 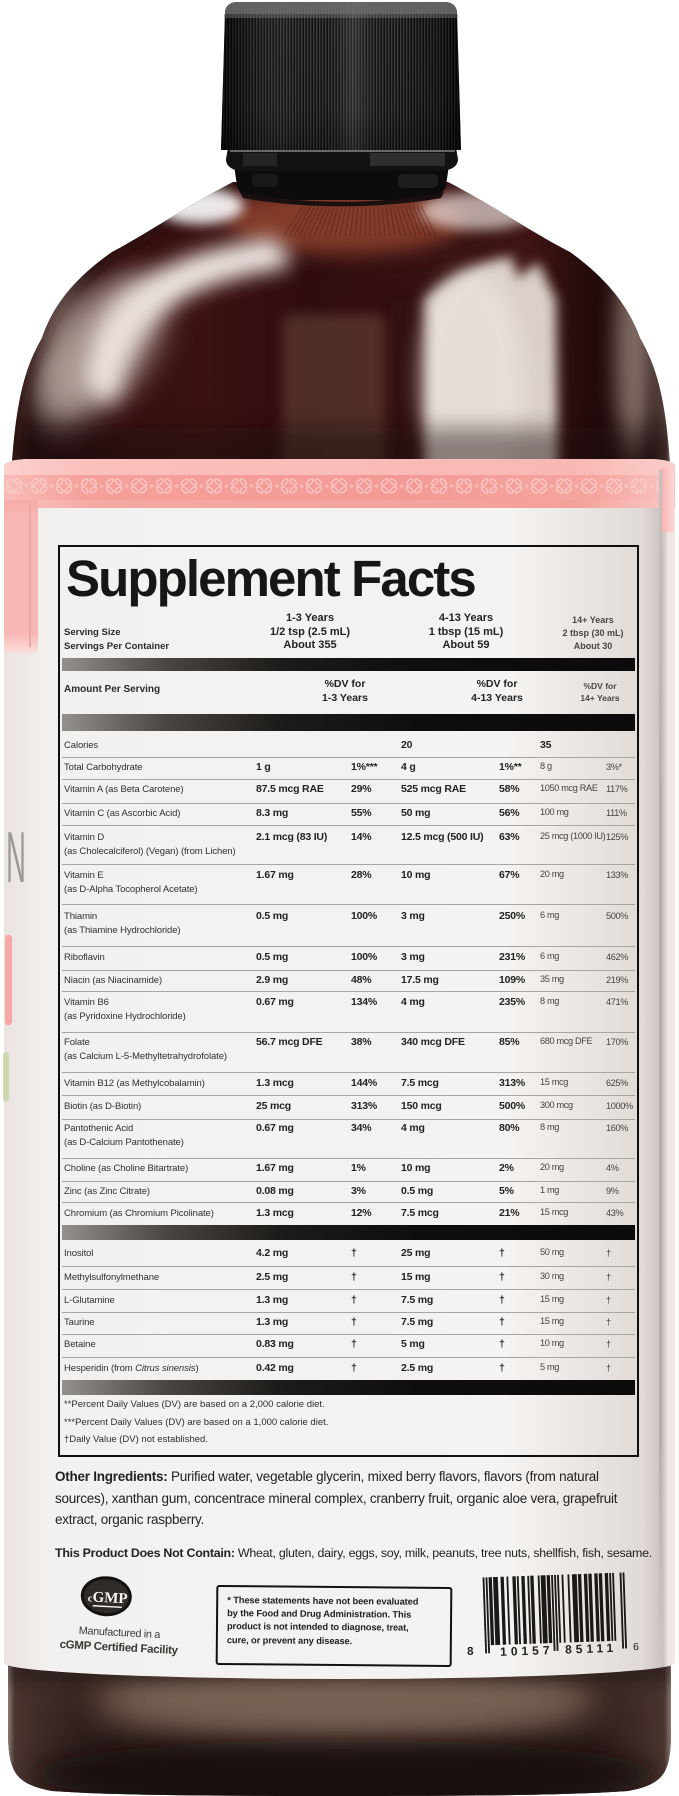 What do you see at coordinates (107, 1598) in the screenshot?
I see `svg-text: cGMP` at bounding box center [107, 1598].